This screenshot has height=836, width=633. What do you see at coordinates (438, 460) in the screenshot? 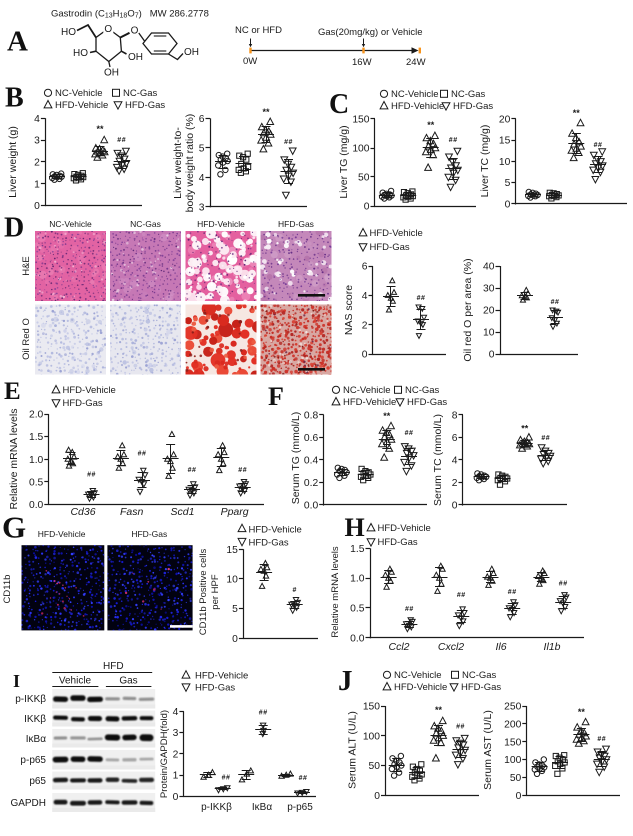
I see `svg-text: Serum TC (mmol/L)` at bounding box center [438, 460].